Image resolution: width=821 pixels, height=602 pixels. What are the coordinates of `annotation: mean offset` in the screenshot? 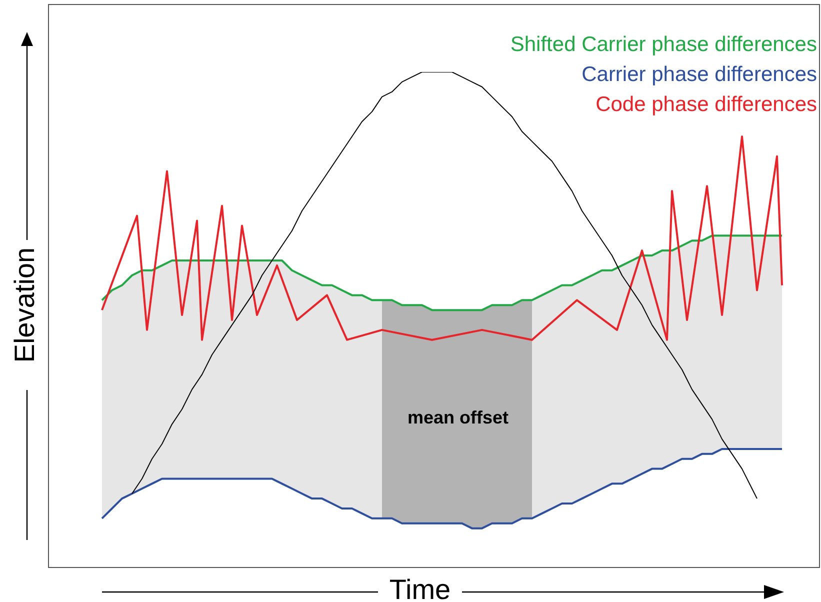 It's located at (458, 417).